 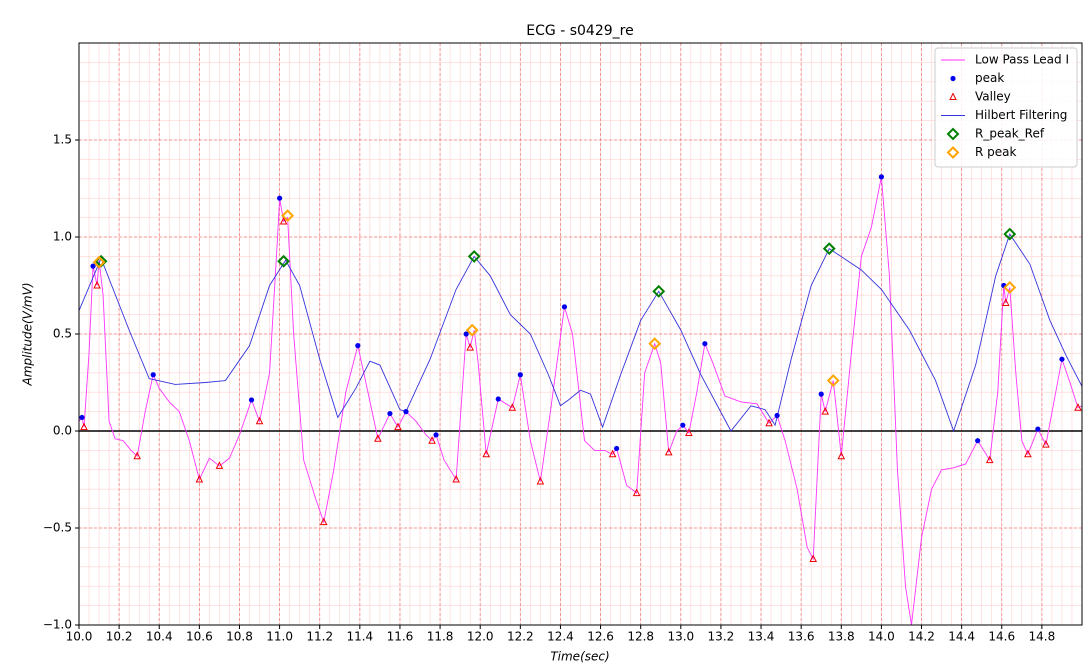 I want to click on x-tick-label: 13.0, so click(x=680, y=637).